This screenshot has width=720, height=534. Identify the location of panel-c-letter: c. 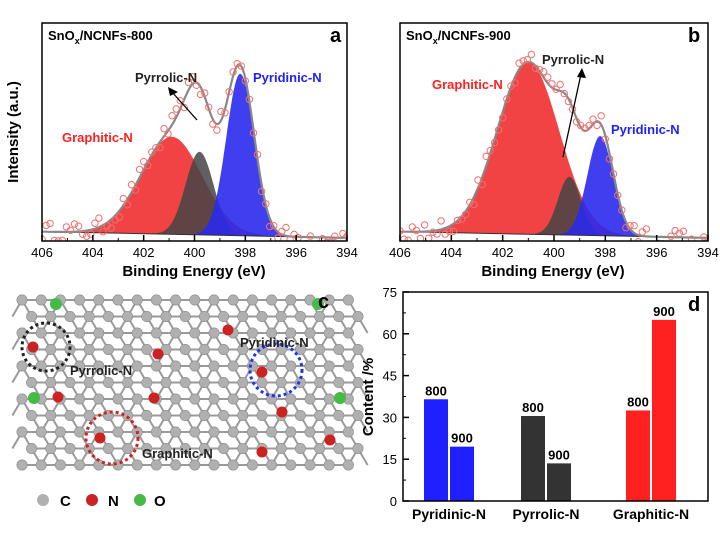
(323, 302).